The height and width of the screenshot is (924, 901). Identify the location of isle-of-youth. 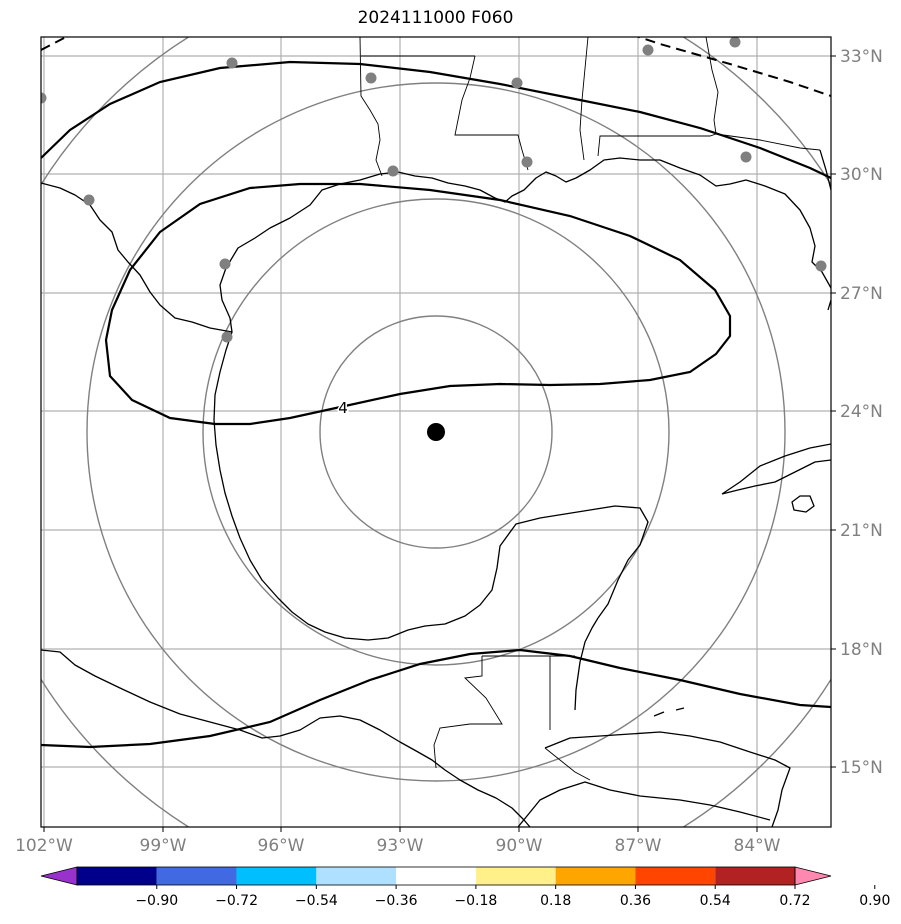
(803, 504).